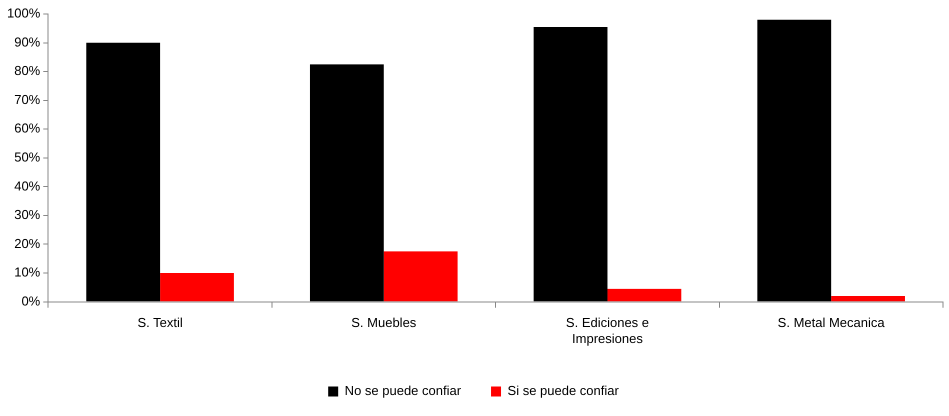 The image size is (949, 416). I want to click on legend-label: Si se puede confiar, so click(564, 390).